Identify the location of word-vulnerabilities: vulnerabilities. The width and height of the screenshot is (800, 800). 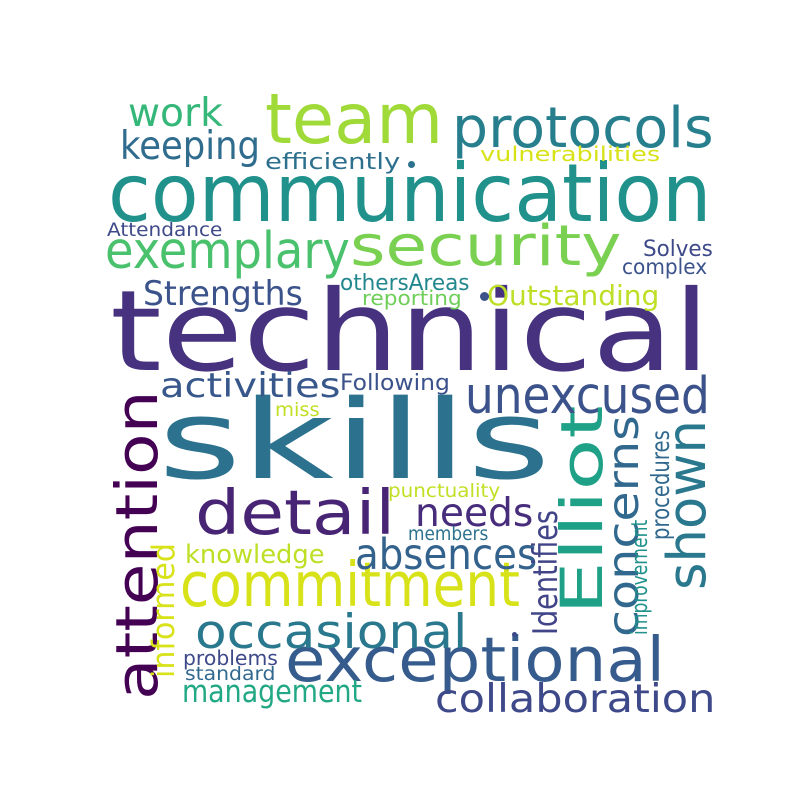
(570, 154).